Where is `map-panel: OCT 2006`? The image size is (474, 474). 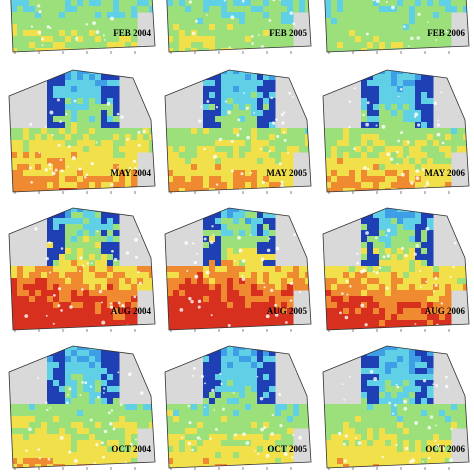 map-panel: OCT 2006 is located at coordinates (394, 409).